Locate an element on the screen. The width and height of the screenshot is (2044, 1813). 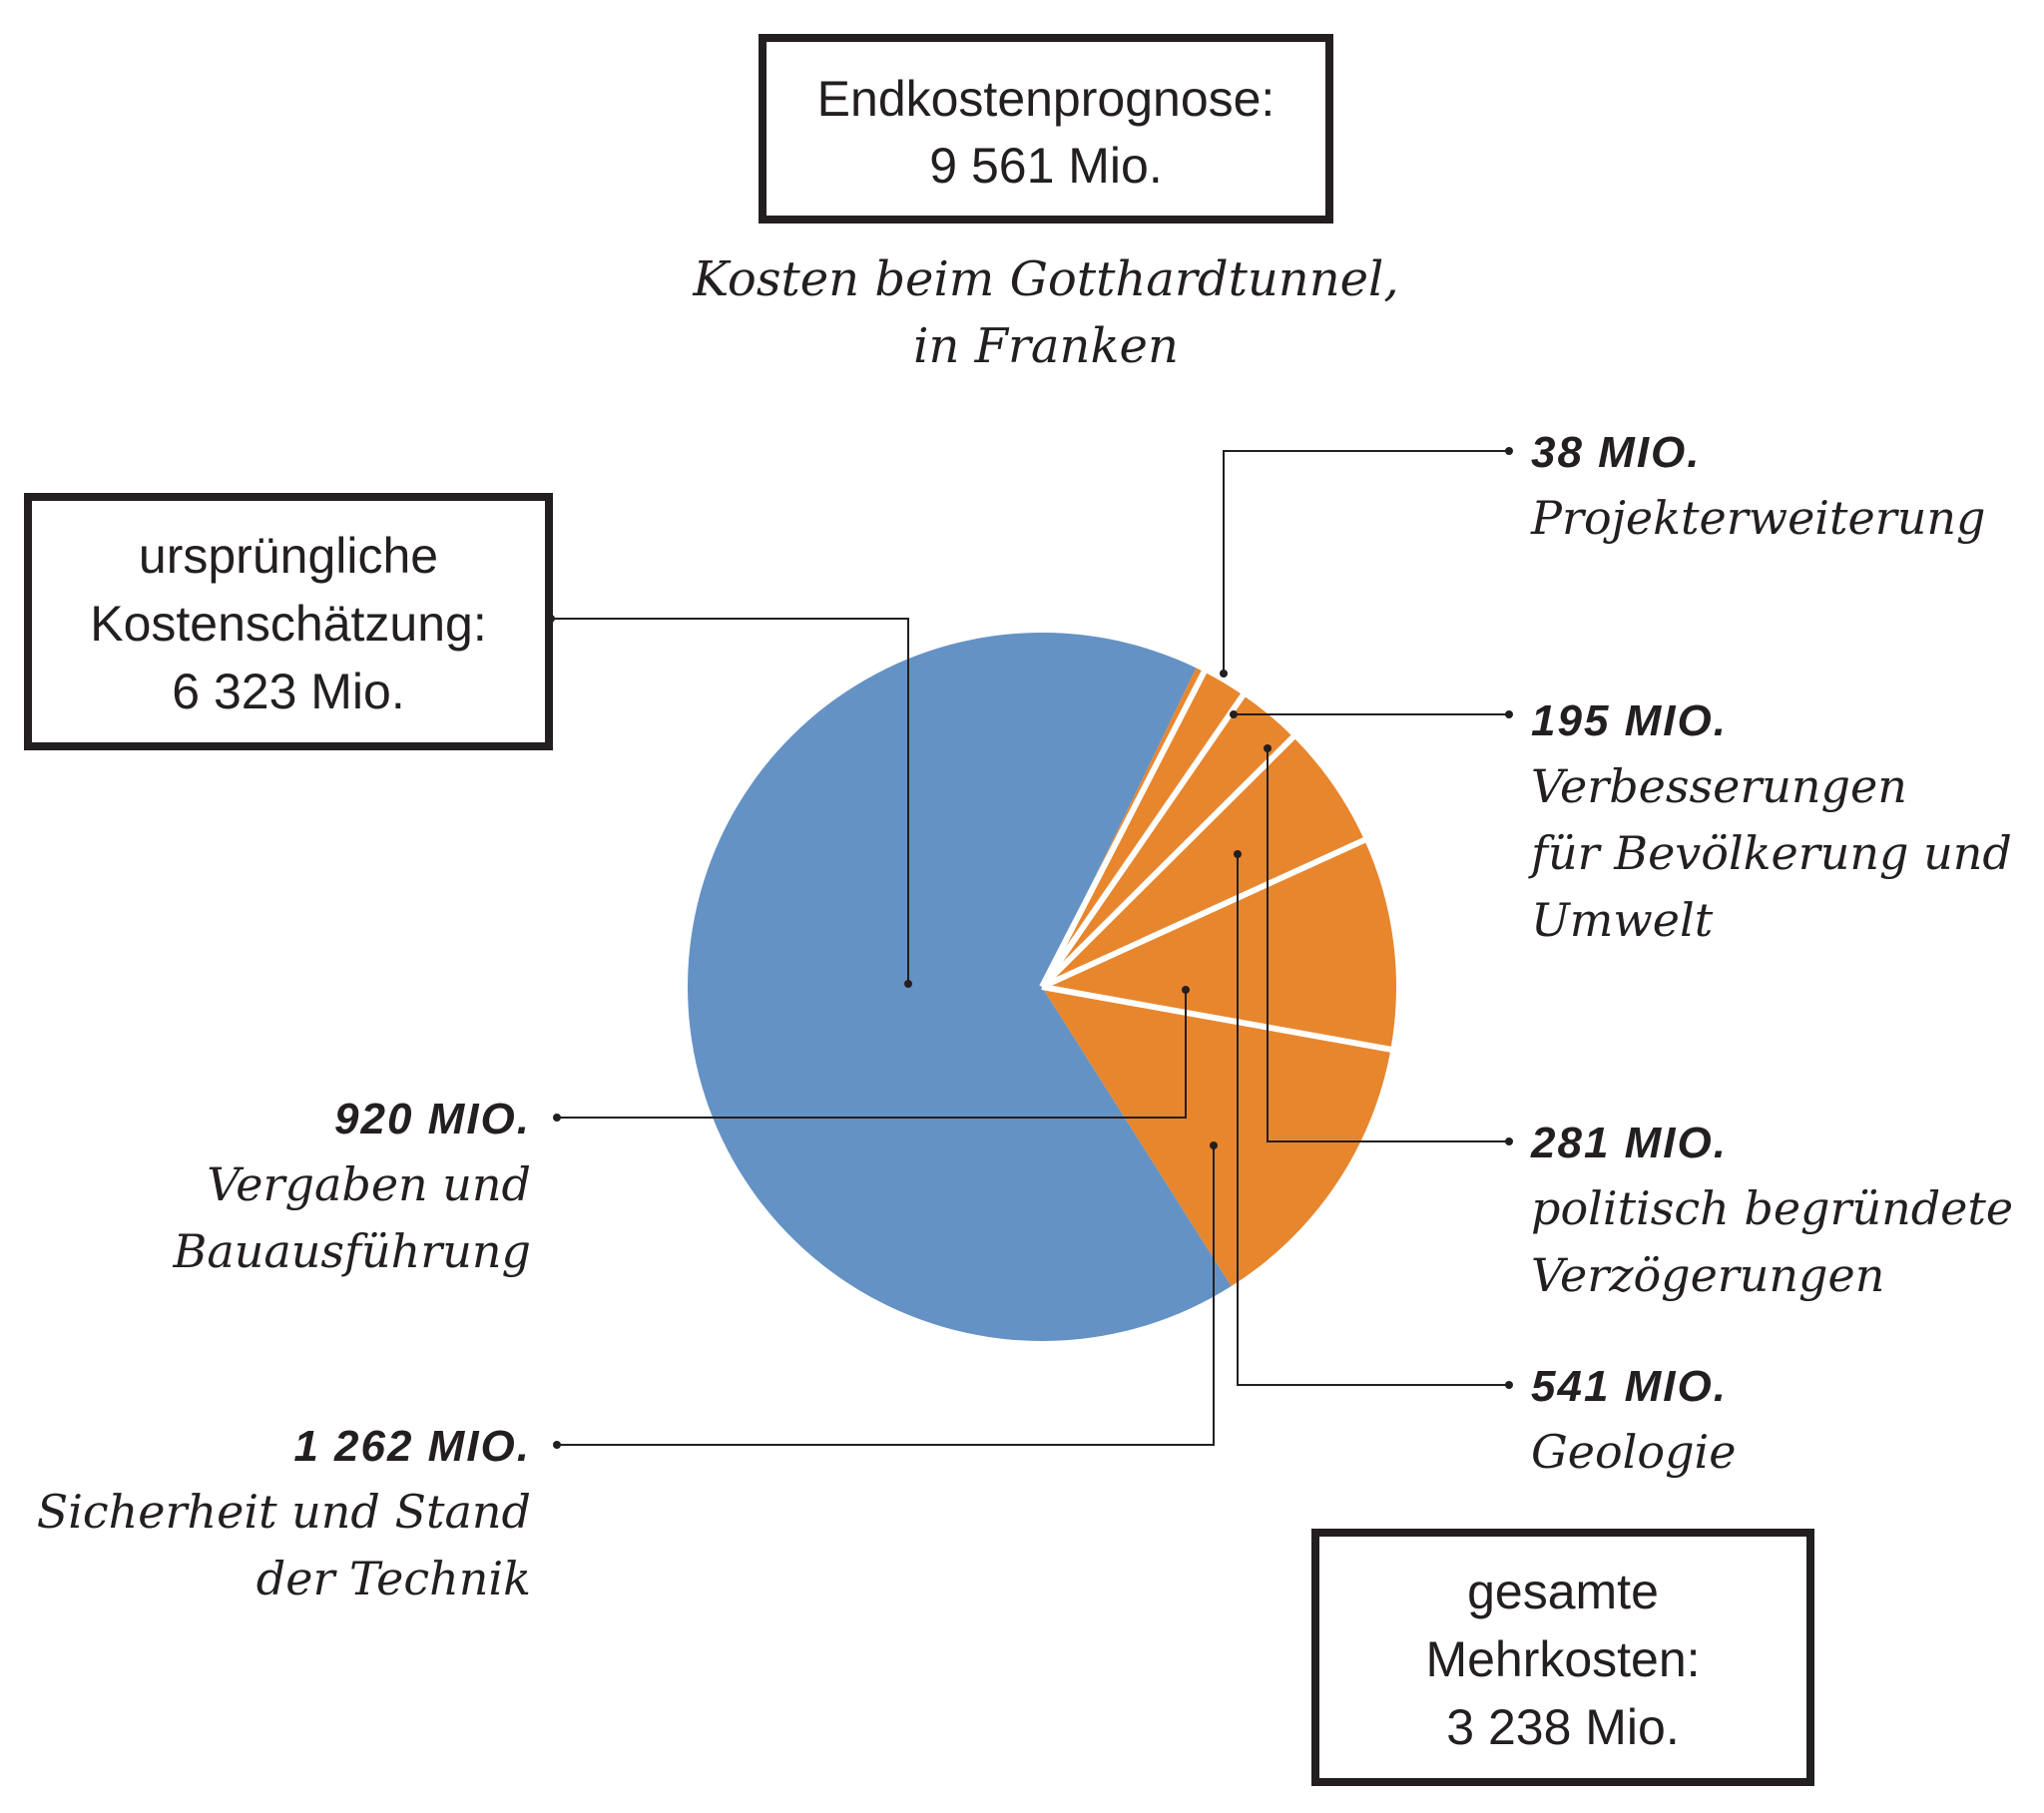
slice-category-label: Sicherheit und Stand is located at coordinates (284, 1512).